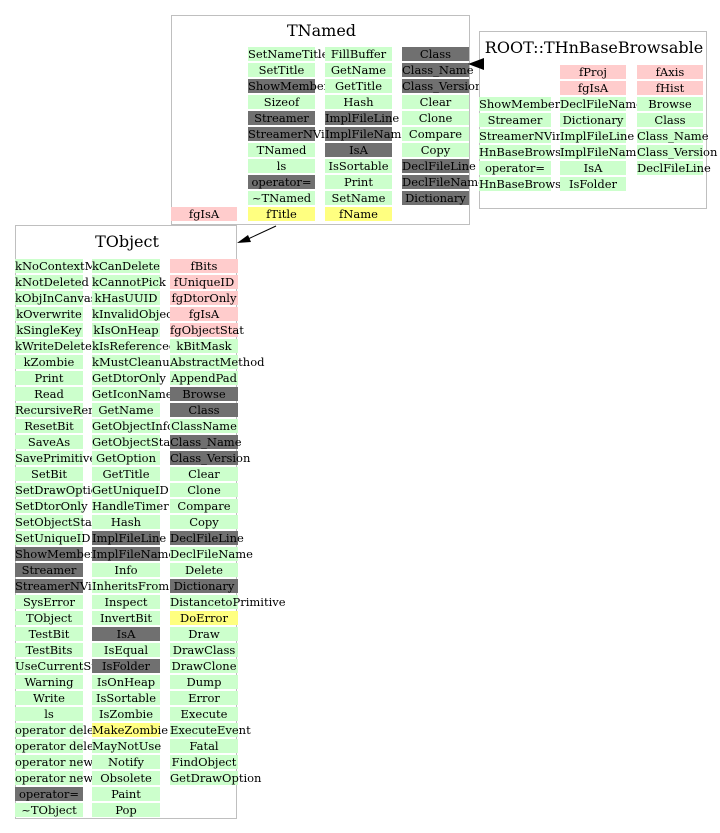 This screenshot has width=720, height=833. Describe the element at coordinates (435, 198) in the screenshot. I see `tnamed-member-dictionary: Dictionary` at that location.